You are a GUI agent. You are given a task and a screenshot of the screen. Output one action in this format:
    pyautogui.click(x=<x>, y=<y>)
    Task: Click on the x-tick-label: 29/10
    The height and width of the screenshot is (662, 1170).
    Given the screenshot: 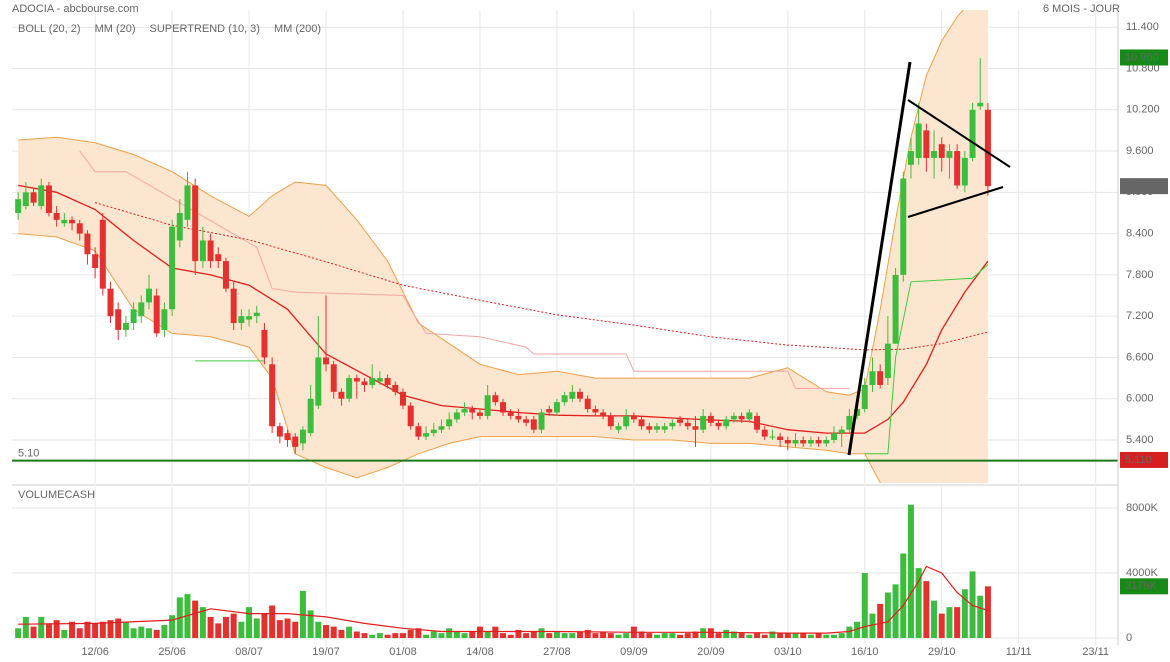 What is the action you would take?
    pyautogui.click(x=942, y=652)
    